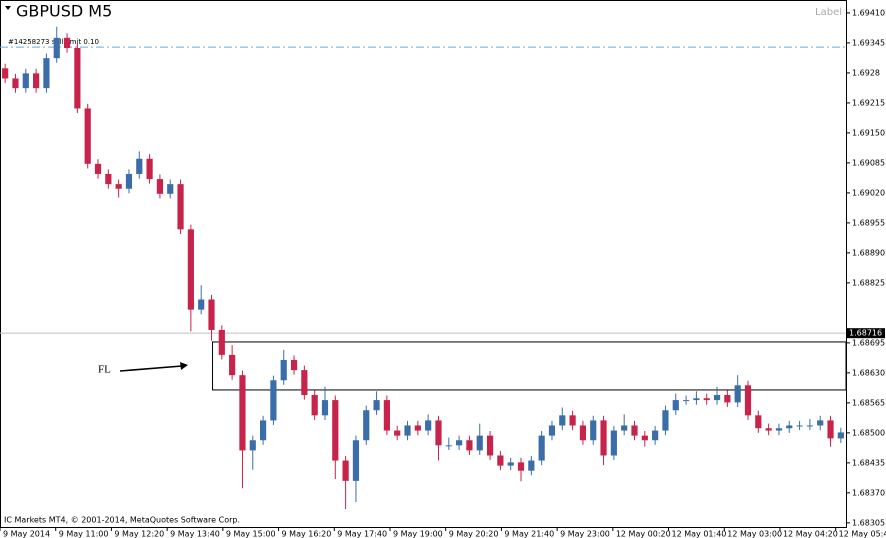  Describe the element at coordinates (862, 534) in the screenshot. I see `x-tick-label: 12 May 05:40` at that location.